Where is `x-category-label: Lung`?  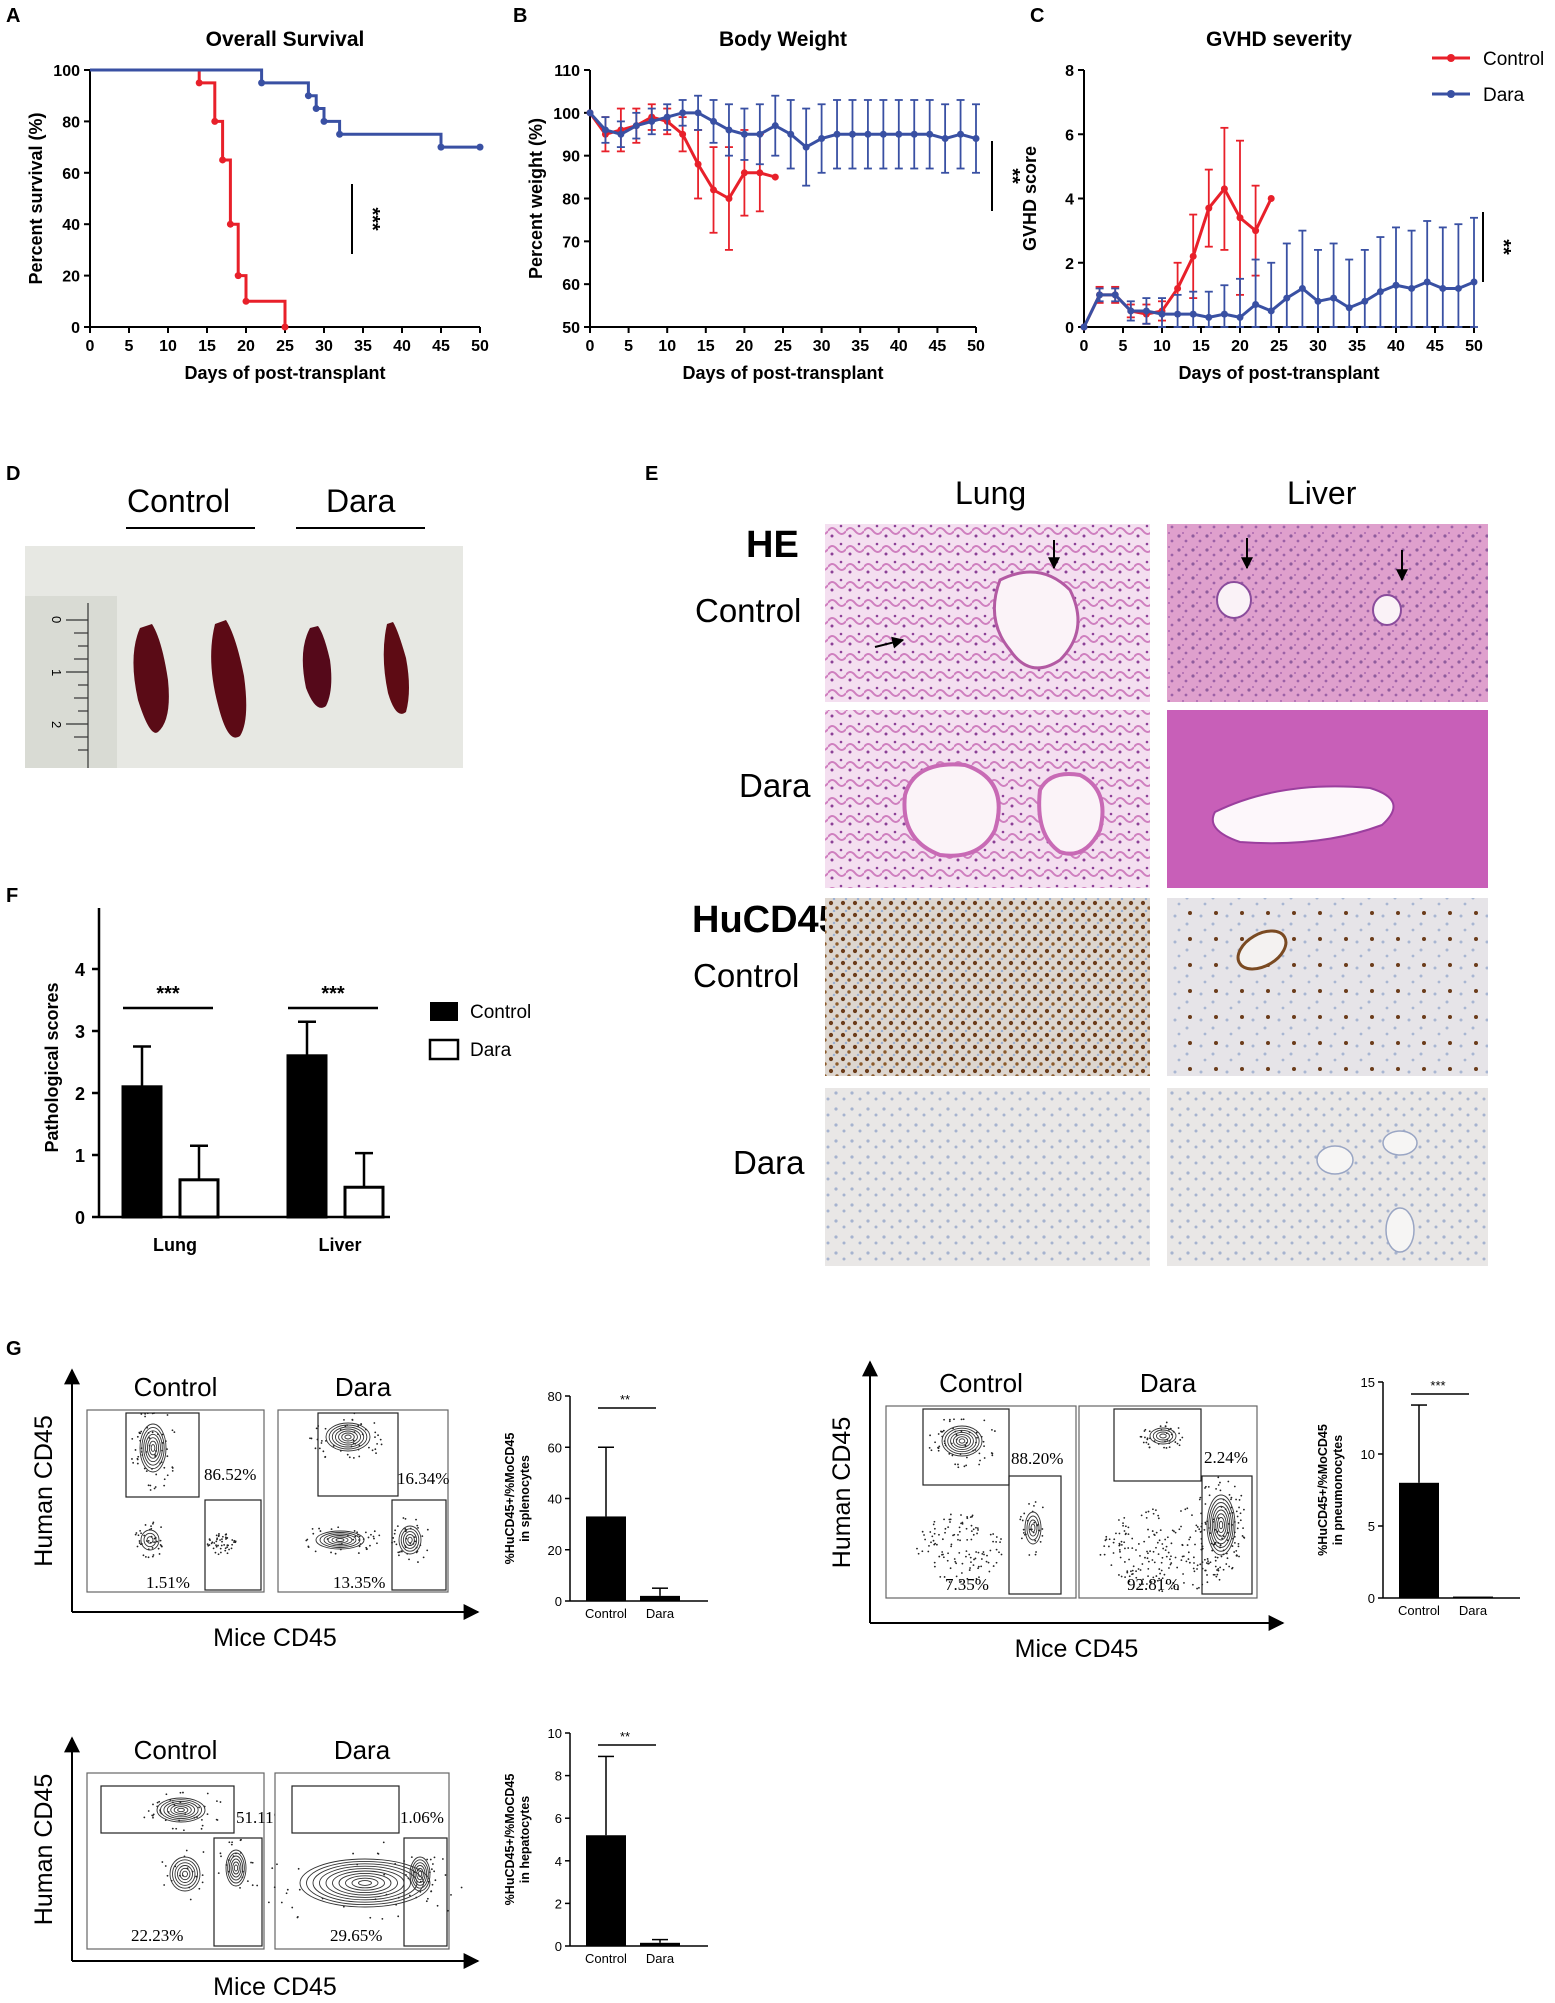
x-category-label: Lung is located at coordinates (175, 1245).